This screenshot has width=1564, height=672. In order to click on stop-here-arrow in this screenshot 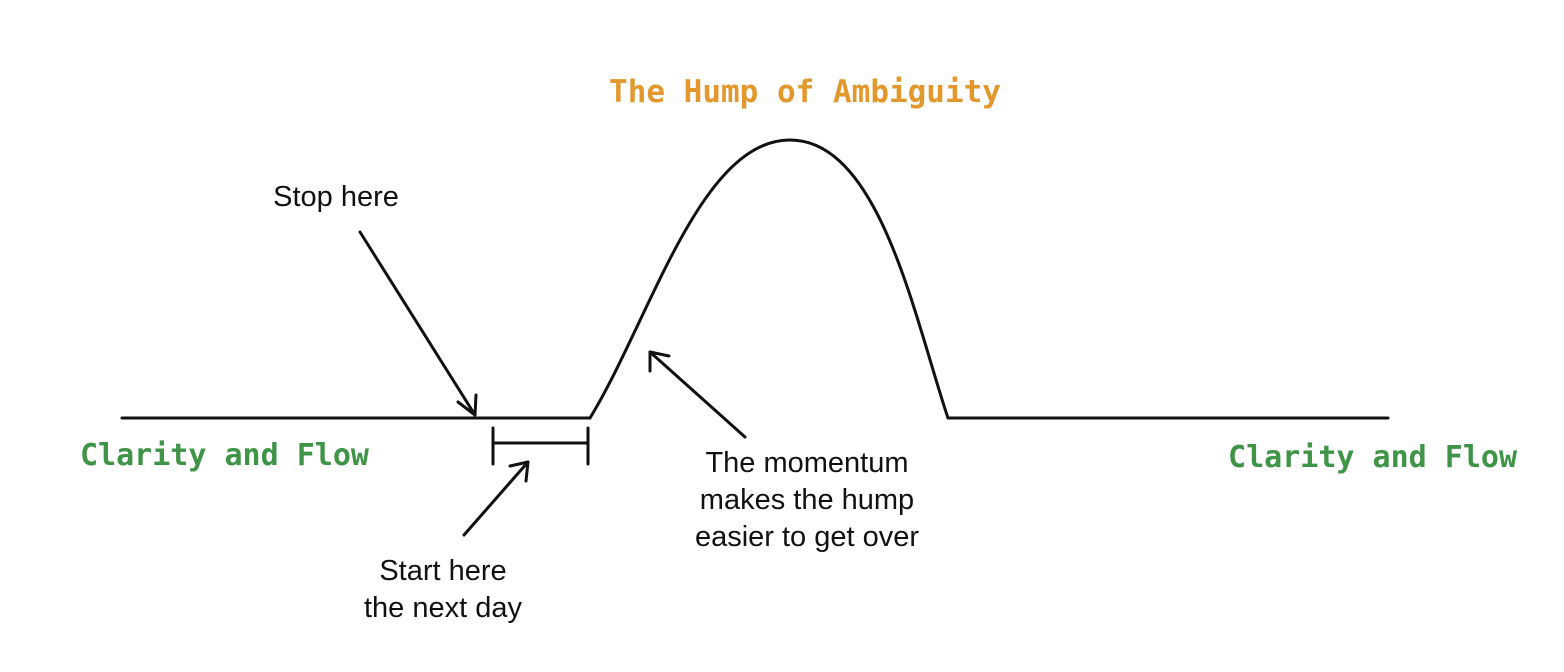, I will do `click(418, 323)`.